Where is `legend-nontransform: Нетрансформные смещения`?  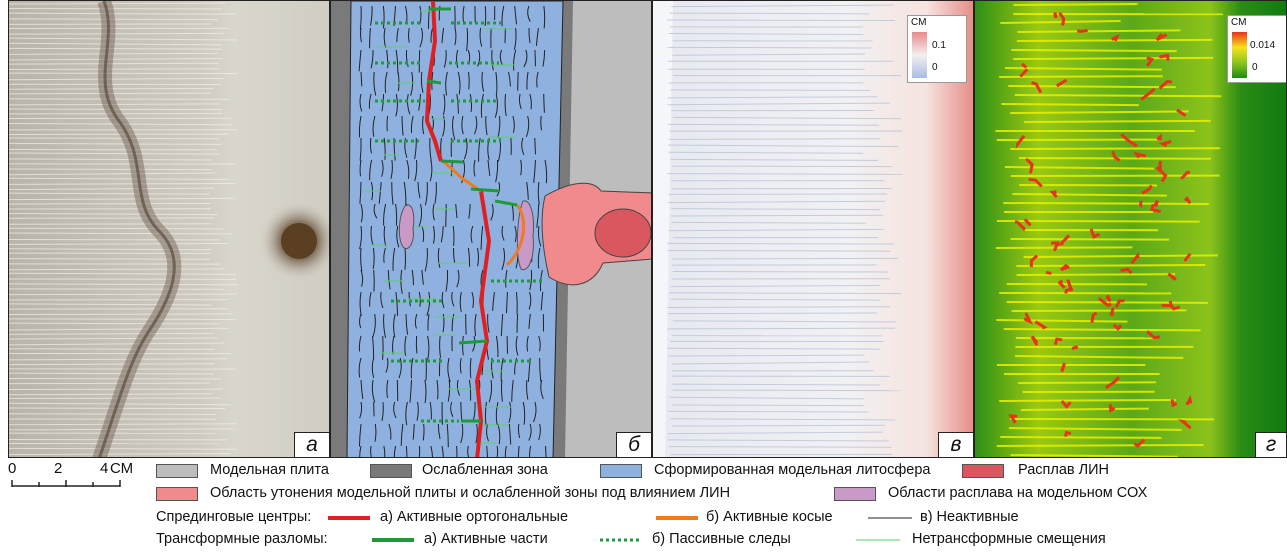 legend-nontransform: Нетрансформные смещения is located at coordinates (1009, 539).